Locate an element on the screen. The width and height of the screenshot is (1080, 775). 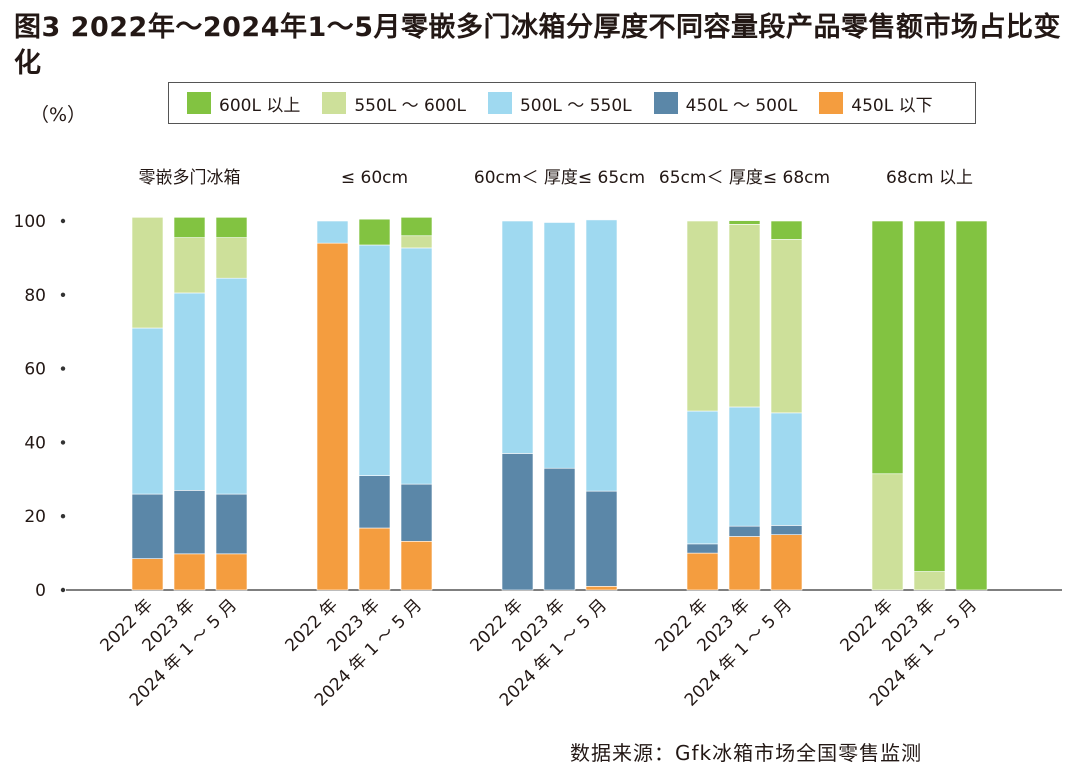
group-label: ≤ 60cm is located at coordinates (374, 178).